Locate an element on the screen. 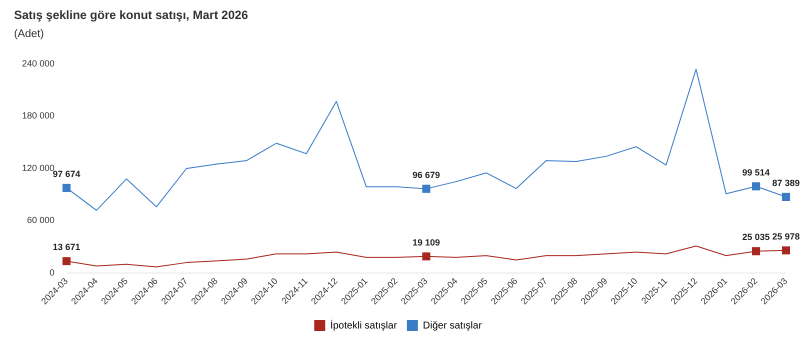 The width and height of the screenshot is (800, 341). legend-label: İpotekli satışlar is located at coordinates (364, 325).